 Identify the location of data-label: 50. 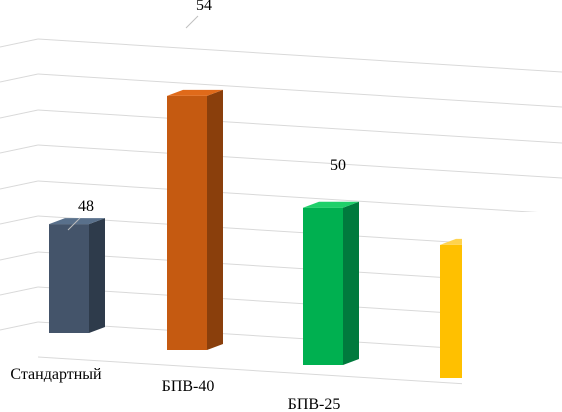
(338, 165).